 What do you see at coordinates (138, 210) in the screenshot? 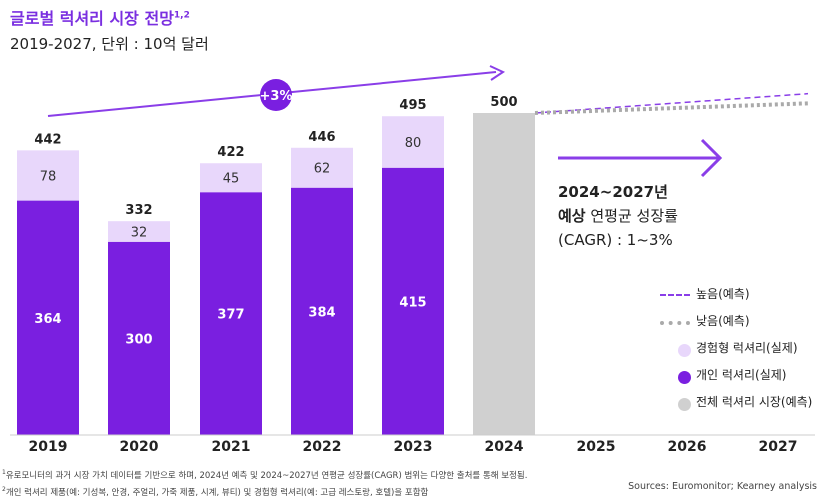
I see `label-total-2020: 332` at bounding box center [138, 210].